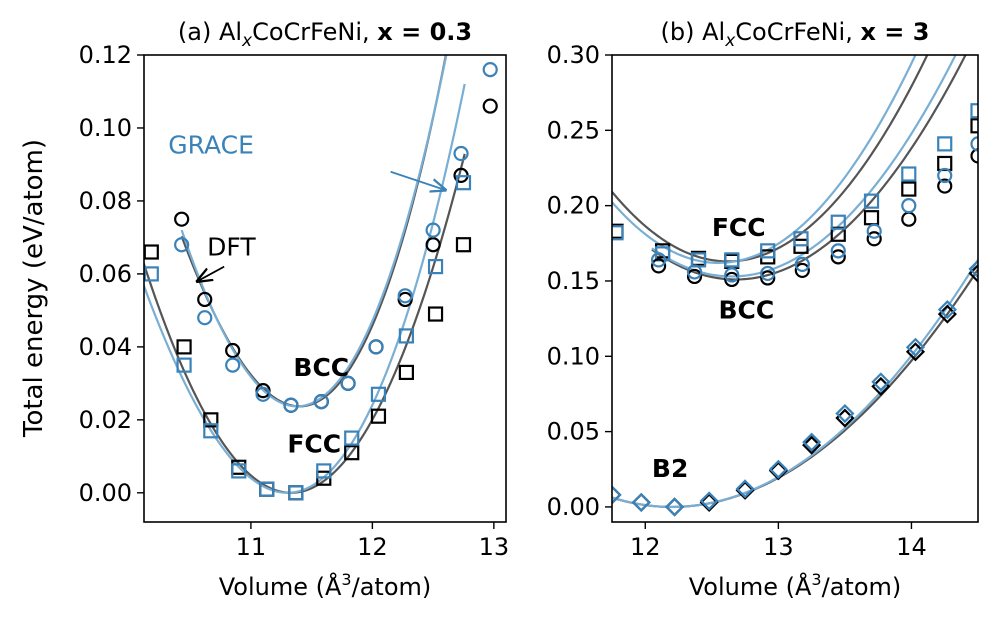 The image size is (996, 638). I want to click on annotation-b2: B2, so click(670, 468).